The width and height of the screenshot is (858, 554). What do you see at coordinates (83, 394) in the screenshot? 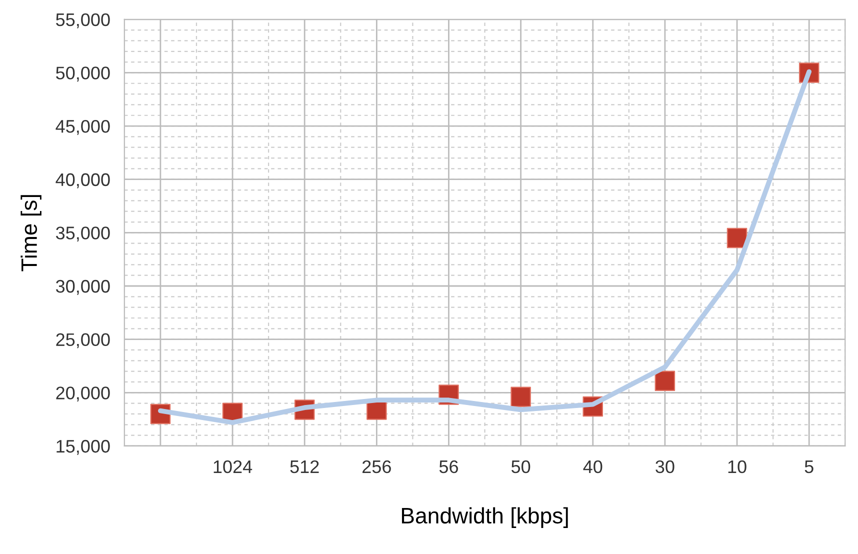
I see `y-tick-label: 20,000` at bounding box center [83, 394].